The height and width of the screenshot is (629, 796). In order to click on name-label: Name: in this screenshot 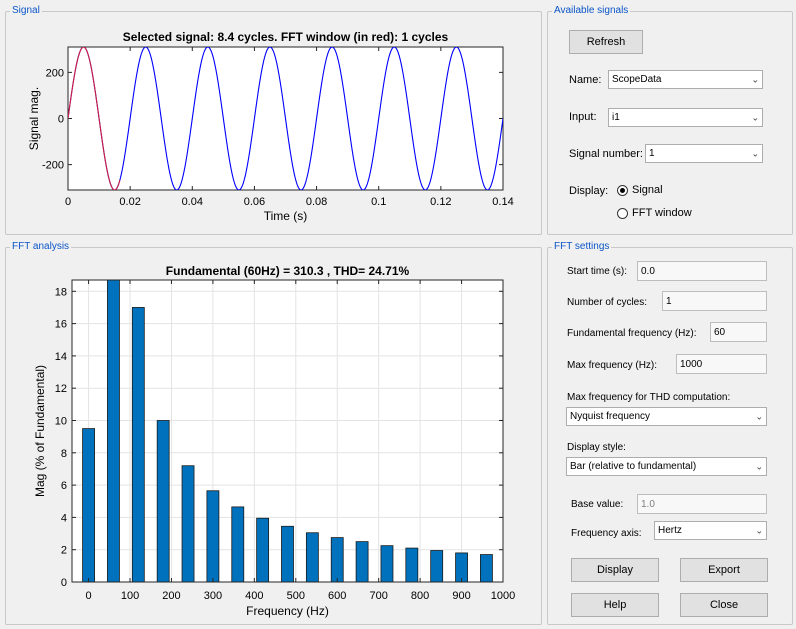, I will do `click(585, 80)`.